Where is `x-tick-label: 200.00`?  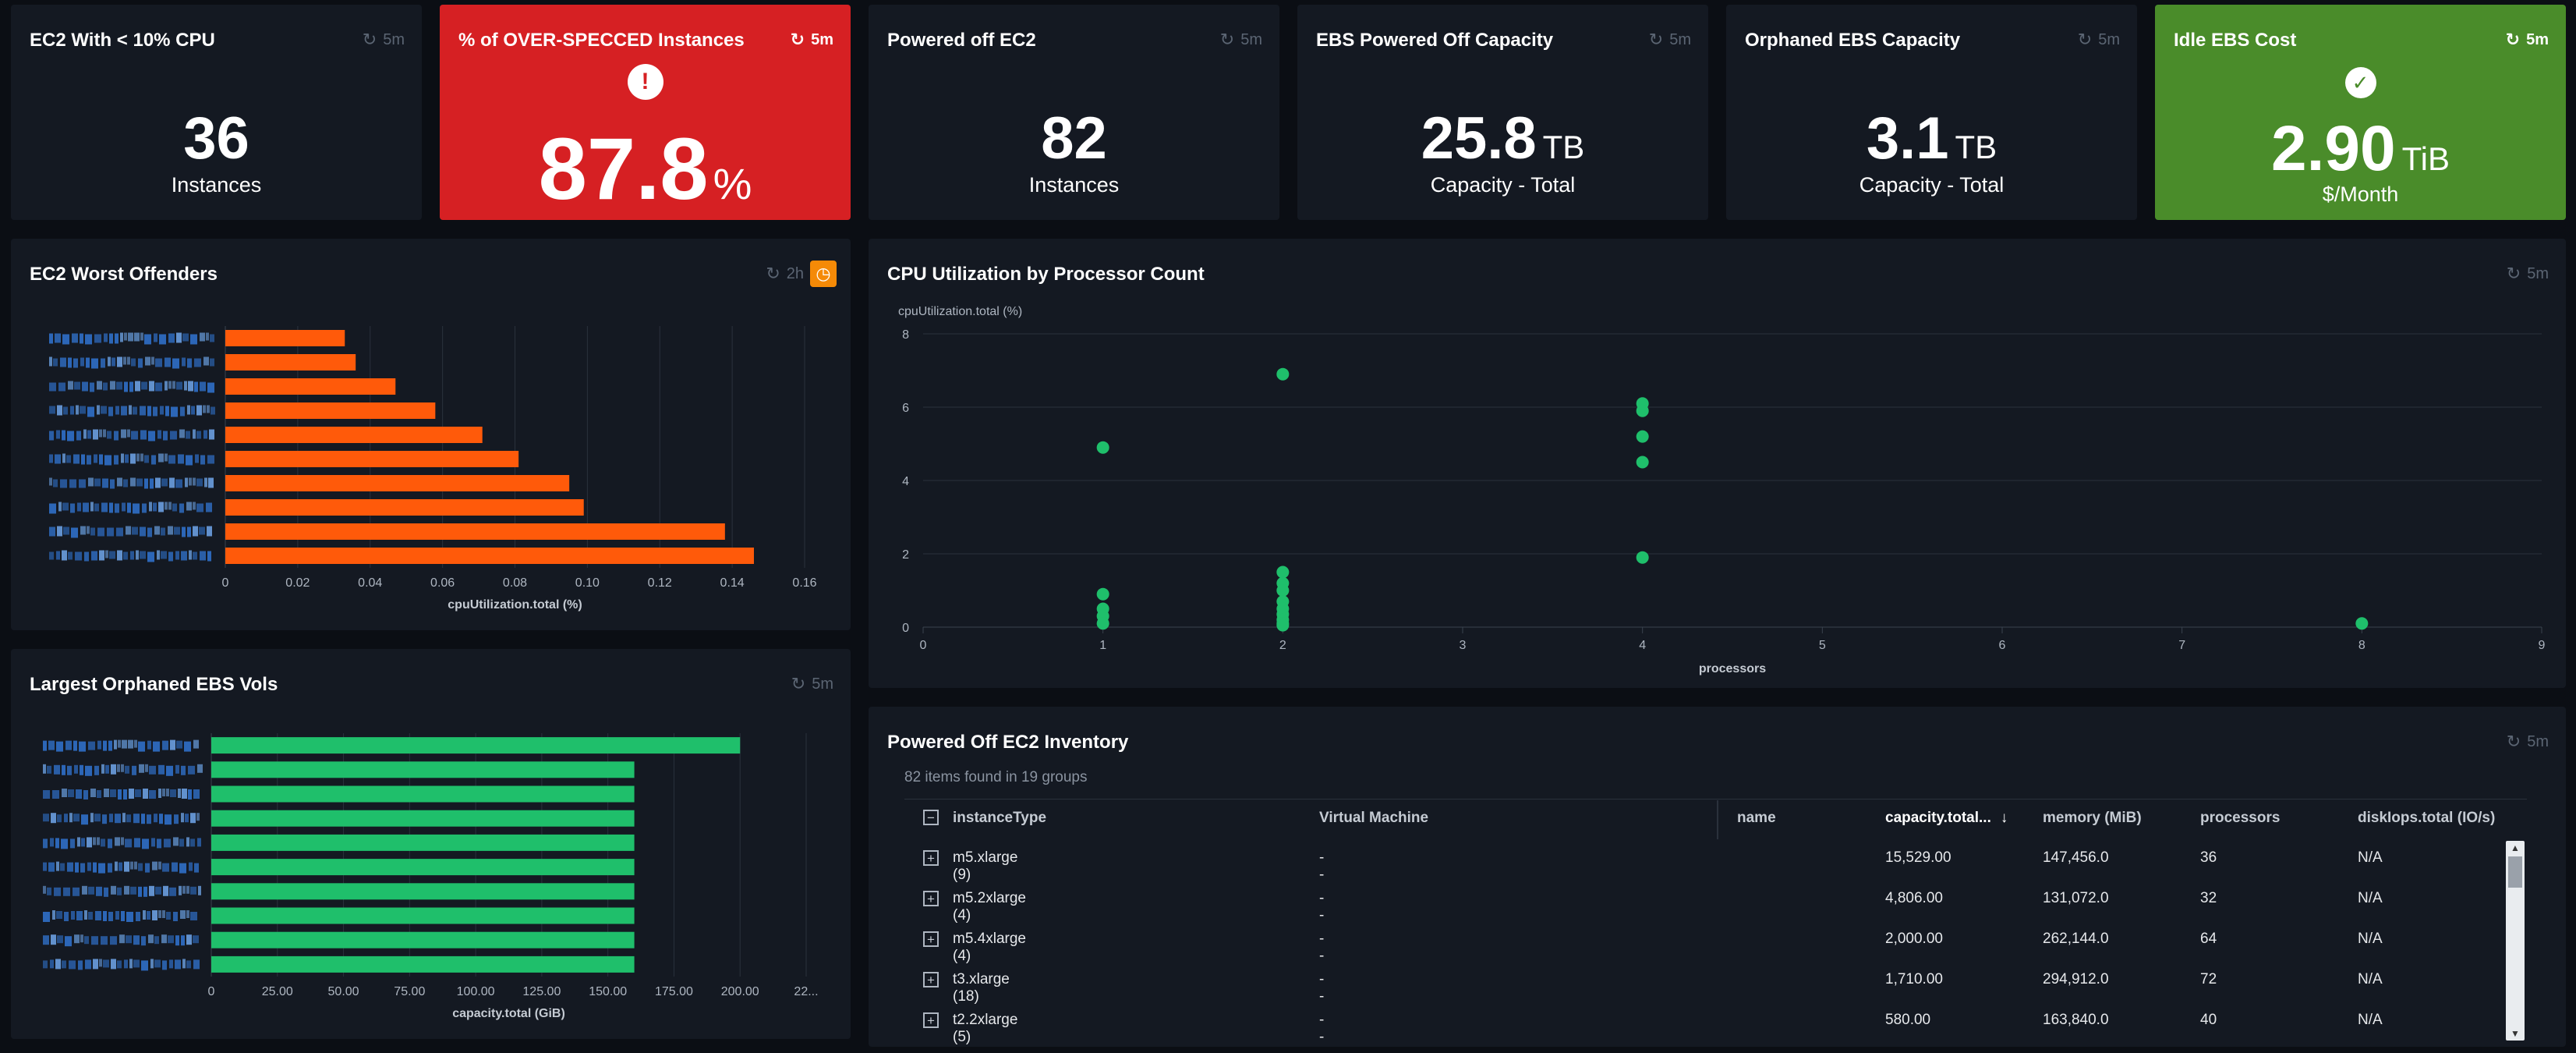
x-tick-label: 200.00 is located at coordinates (740, 992).